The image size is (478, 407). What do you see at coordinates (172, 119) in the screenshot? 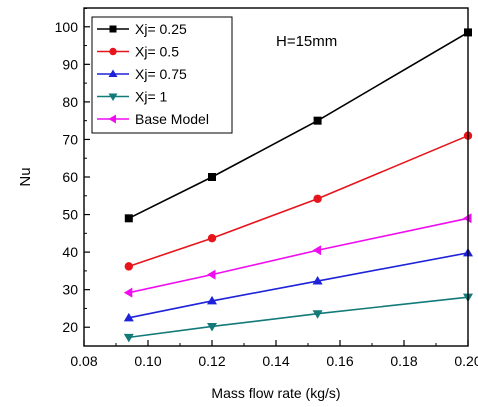
I see `legend-label: Base Model` at bounding box center [172, 119].